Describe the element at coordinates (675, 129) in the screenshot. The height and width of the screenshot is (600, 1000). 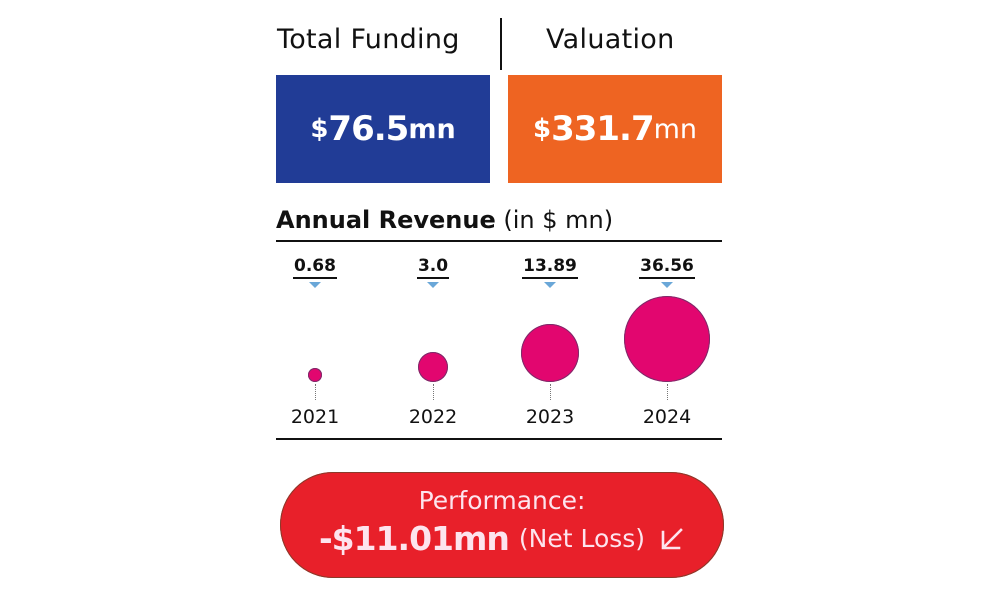
I see `valuation-unit: mn` at that location.